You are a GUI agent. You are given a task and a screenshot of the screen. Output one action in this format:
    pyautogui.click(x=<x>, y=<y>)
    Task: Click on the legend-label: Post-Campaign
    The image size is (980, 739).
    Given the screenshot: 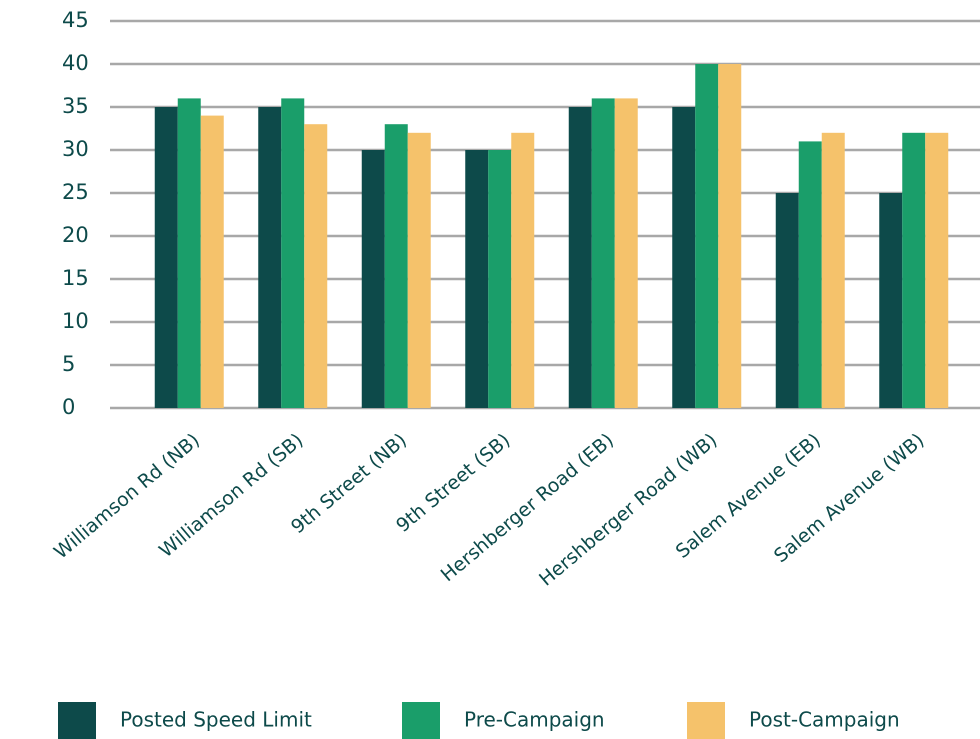 What is the action you would take?
    pyautogui.click(x=824, y=720)
    